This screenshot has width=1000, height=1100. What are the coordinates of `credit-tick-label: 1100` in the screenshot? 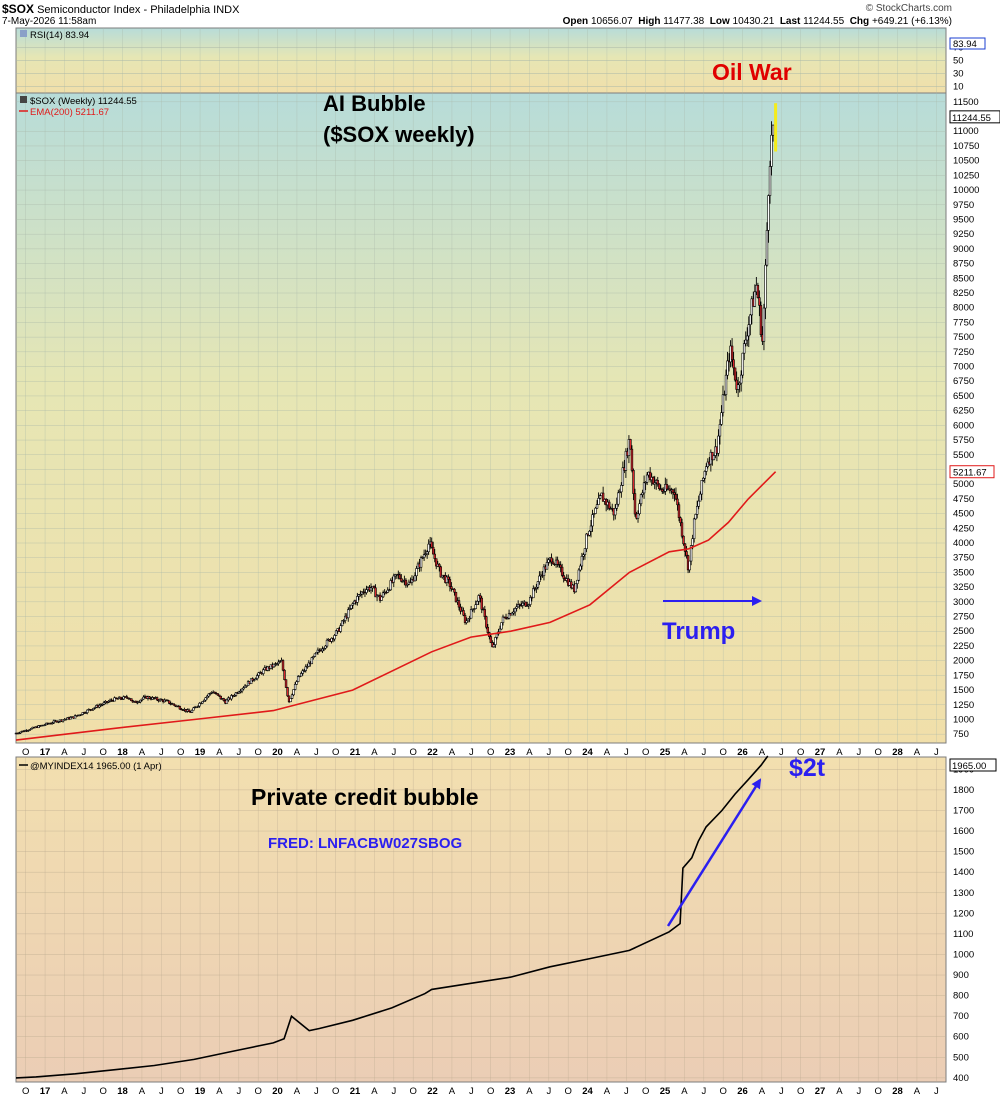 It's located at (963, 934).